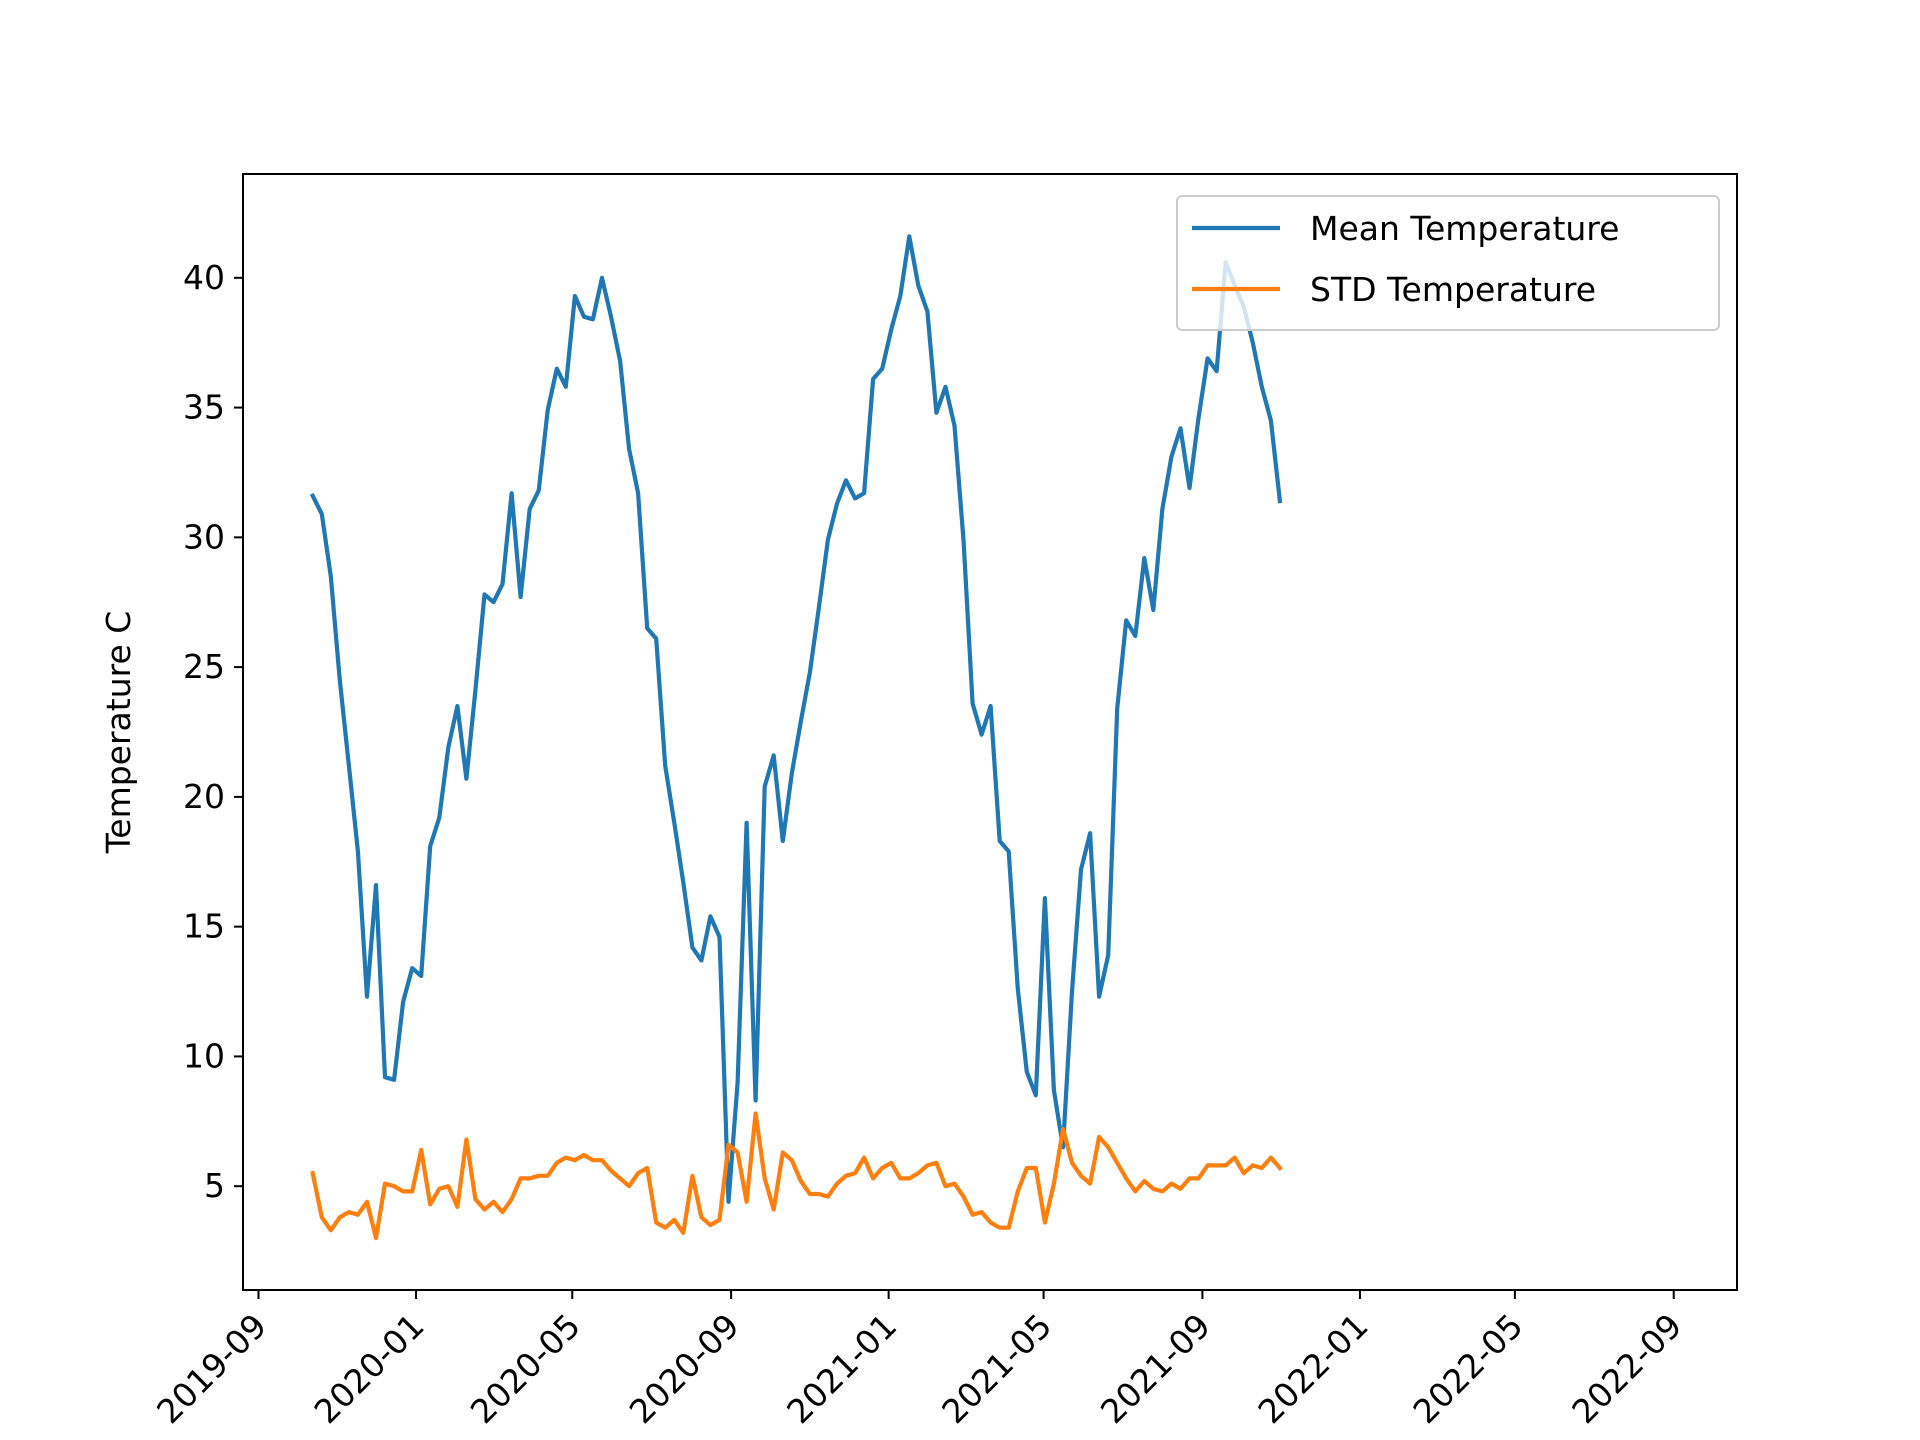  What do you see at coordinates (204, 796) in the screenshot?
I see `y-tick-label: 20` at bounding box center [204, 796].